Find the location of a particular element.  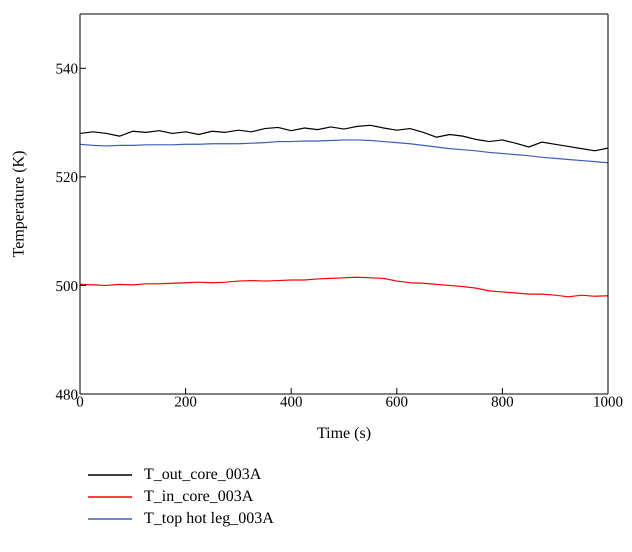

legend-label: T_top hot leg_003A is located at coordinates (209, 519).